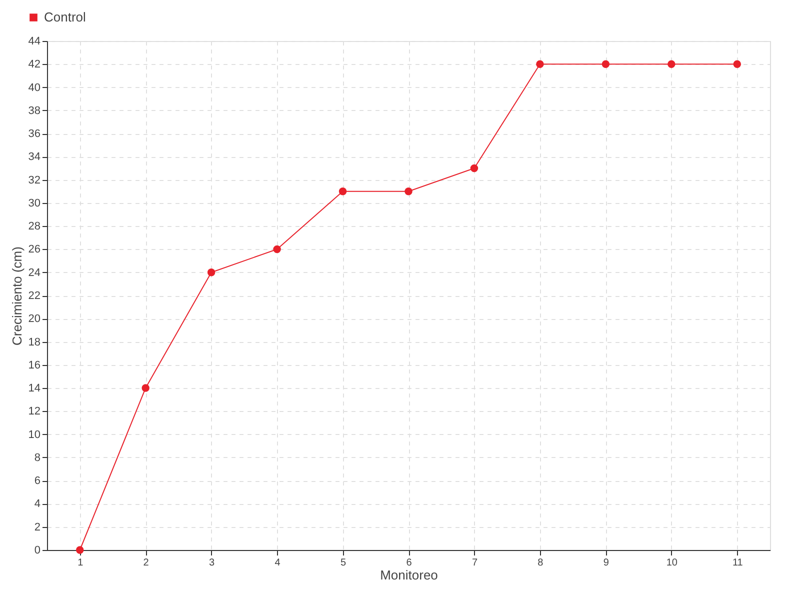 The height and width of the screenshot is (600, 800). I want to click on y-tick-label: 30, so click(34, 203).